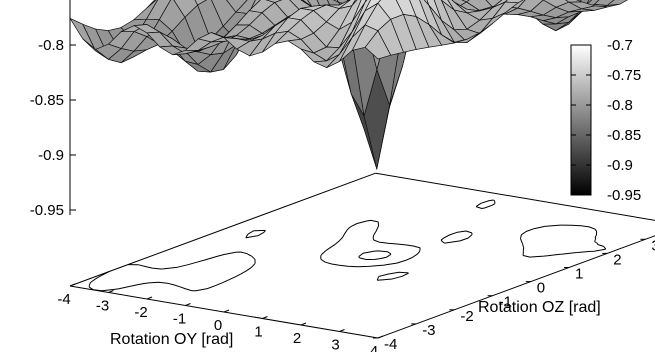 Image resolution: width=655 pixels, height=352 pixels. Describe the element at coordinates (47, 210) in the screenshot. I see `z-tick-label: -0.95` at that location.